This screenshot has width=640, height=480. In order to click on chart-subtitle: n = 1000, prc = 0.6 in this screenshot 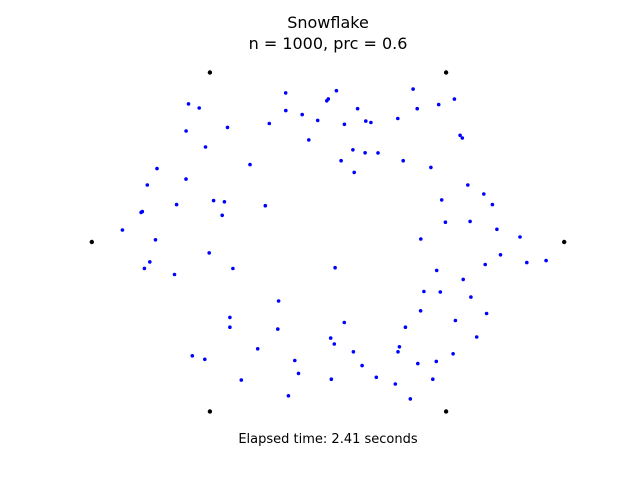, I will do `click(328, 43)`.